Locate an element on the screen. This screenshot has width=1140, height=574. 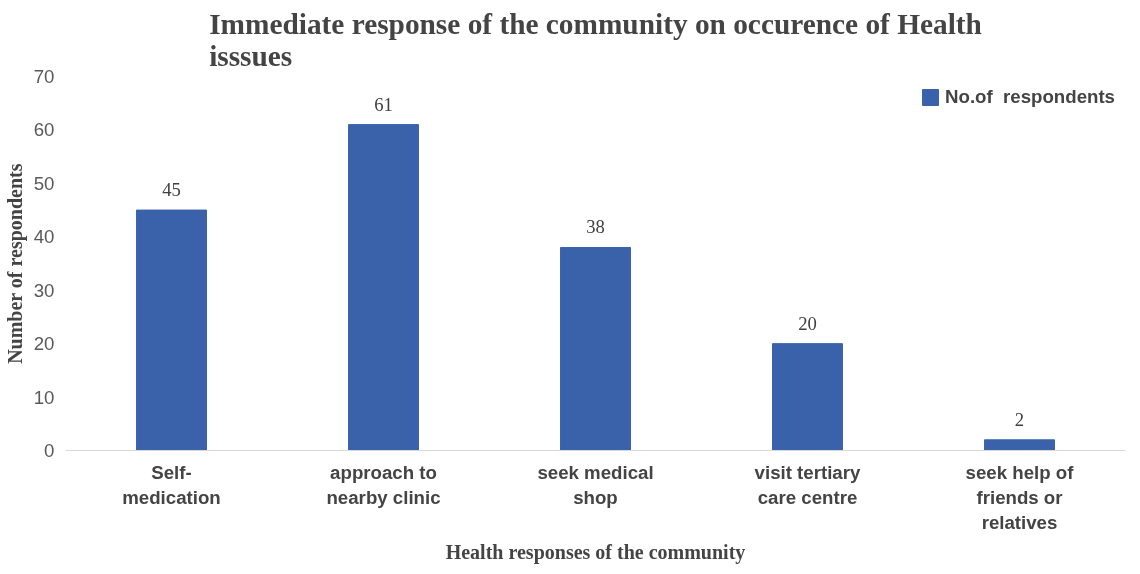
y-tick-label: 50 is located at coordinates (44, 183).